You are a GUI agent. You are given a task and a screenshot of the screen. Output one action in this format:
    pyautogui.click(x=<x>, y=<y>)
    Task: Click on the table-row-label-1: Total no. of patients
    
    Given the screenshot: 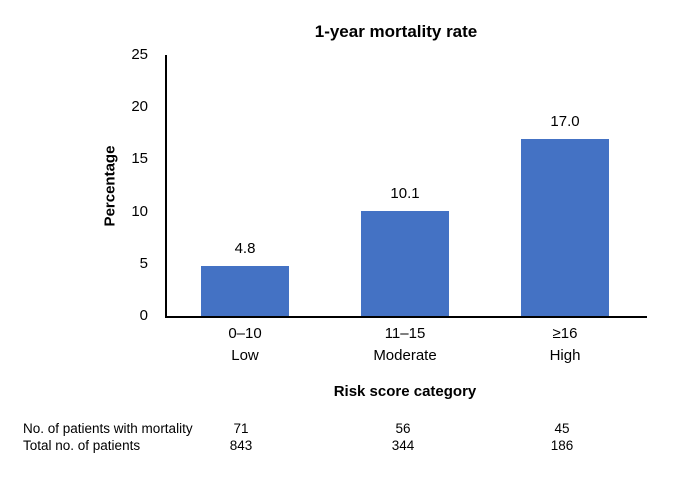 What is the action you would take?
    pyautogui.click(x=82, y=445)
    